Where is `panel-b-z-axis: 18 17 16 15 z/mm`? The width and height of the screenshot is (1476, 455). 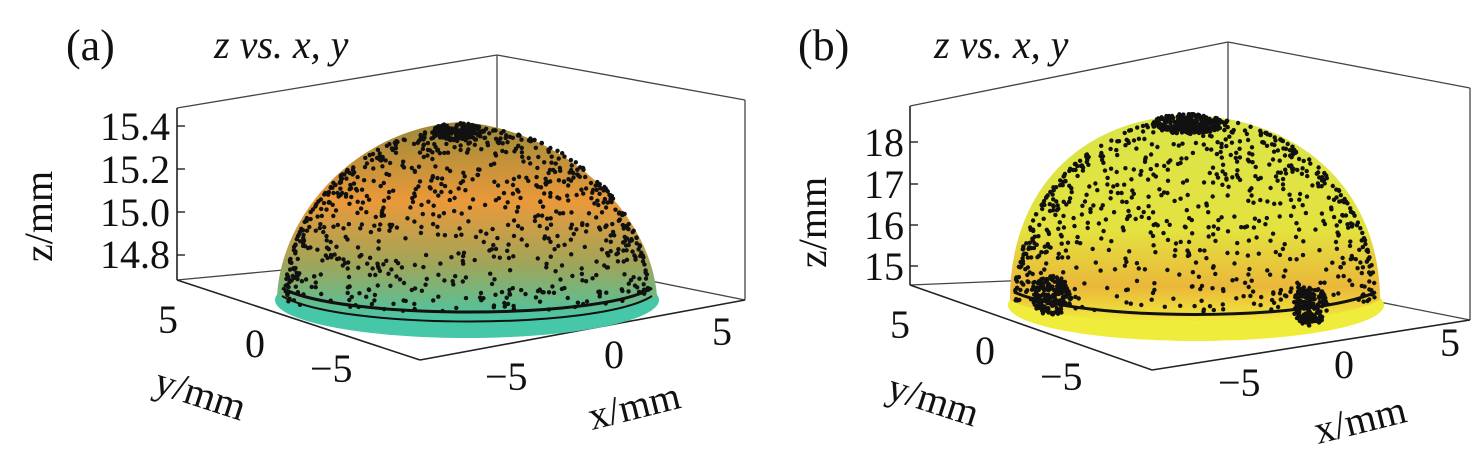 panel-b-z-axis: 18 17 16 15 z/mm is located at coordinates (854, 204).